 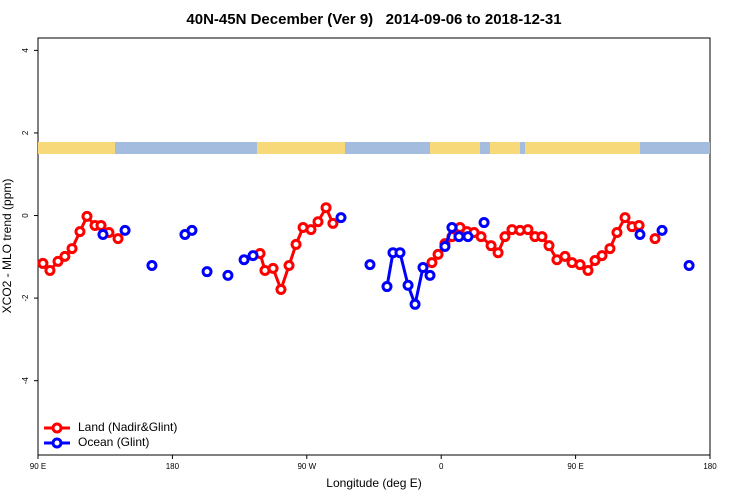 I want to click on y-tick-label: 0, so click(x=25, y=215).